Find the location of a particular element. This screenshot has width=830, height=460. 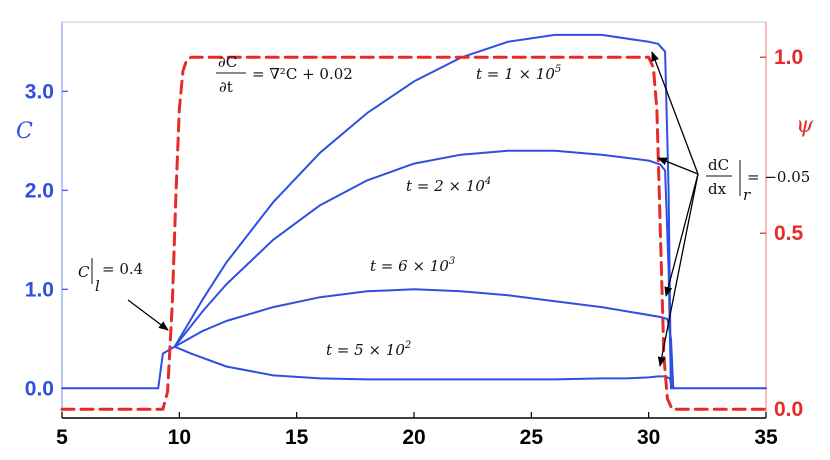

left-bc-annotation: C l = 0.4 is located at coordinates (123, 294).